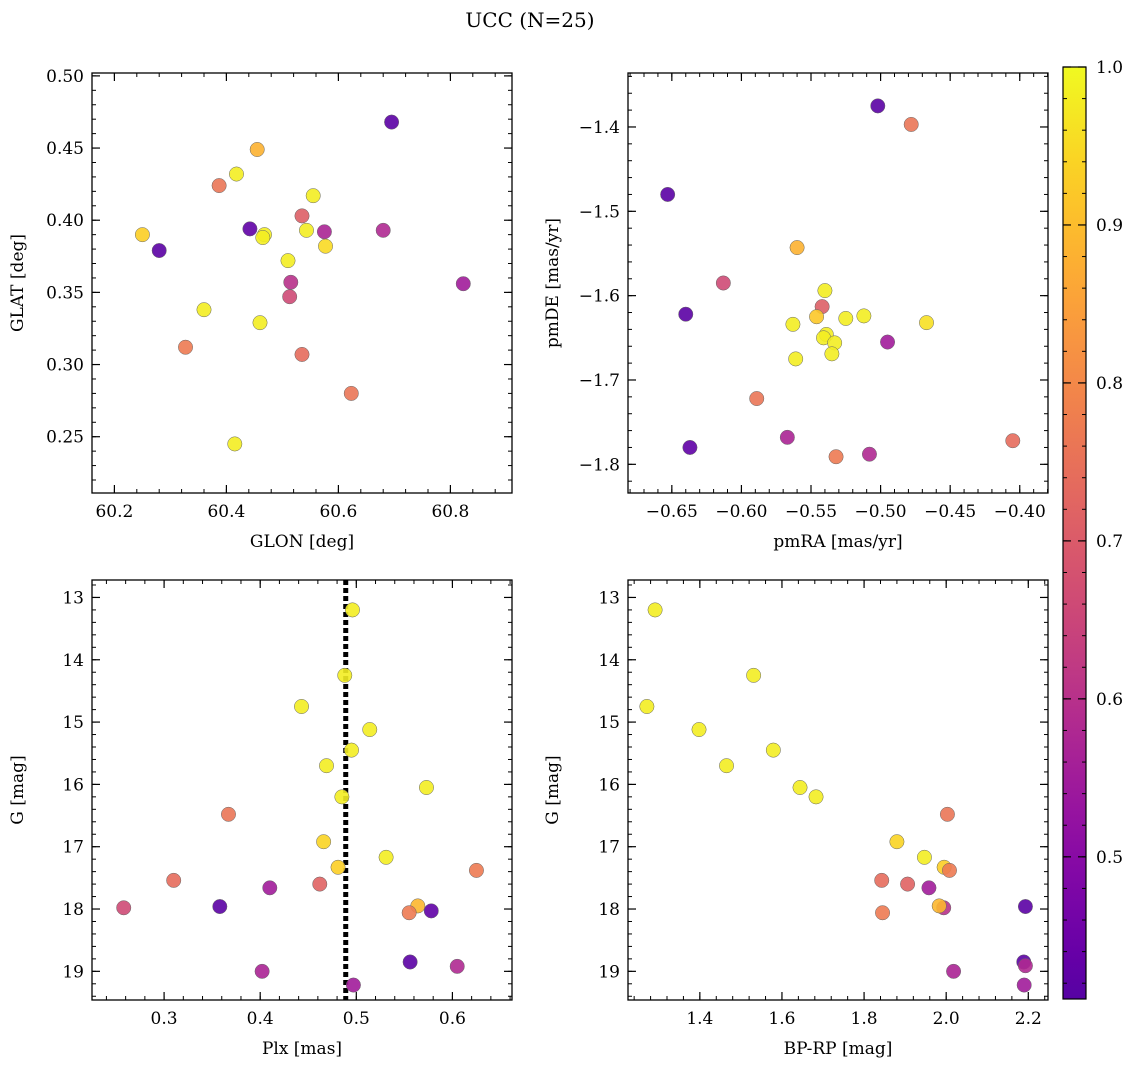 The width and height of the screenshot is (1136, 1067). Describe the element at coordinates (302, 1049) in the screenshot. I see `x-axis-label: Plx [mas]` at that location.